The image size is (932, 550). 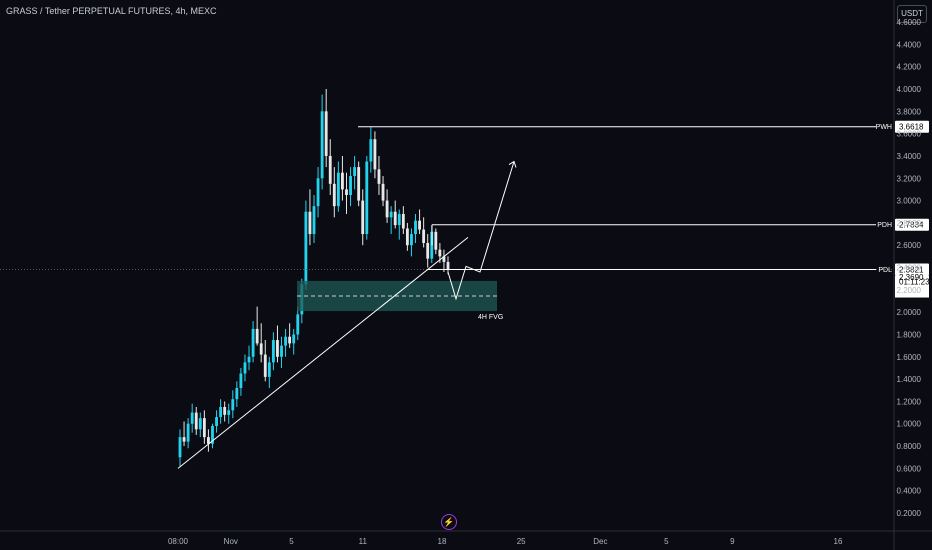 I want to click on y-tick-label: 2.2000, so click(x=909, y=290).